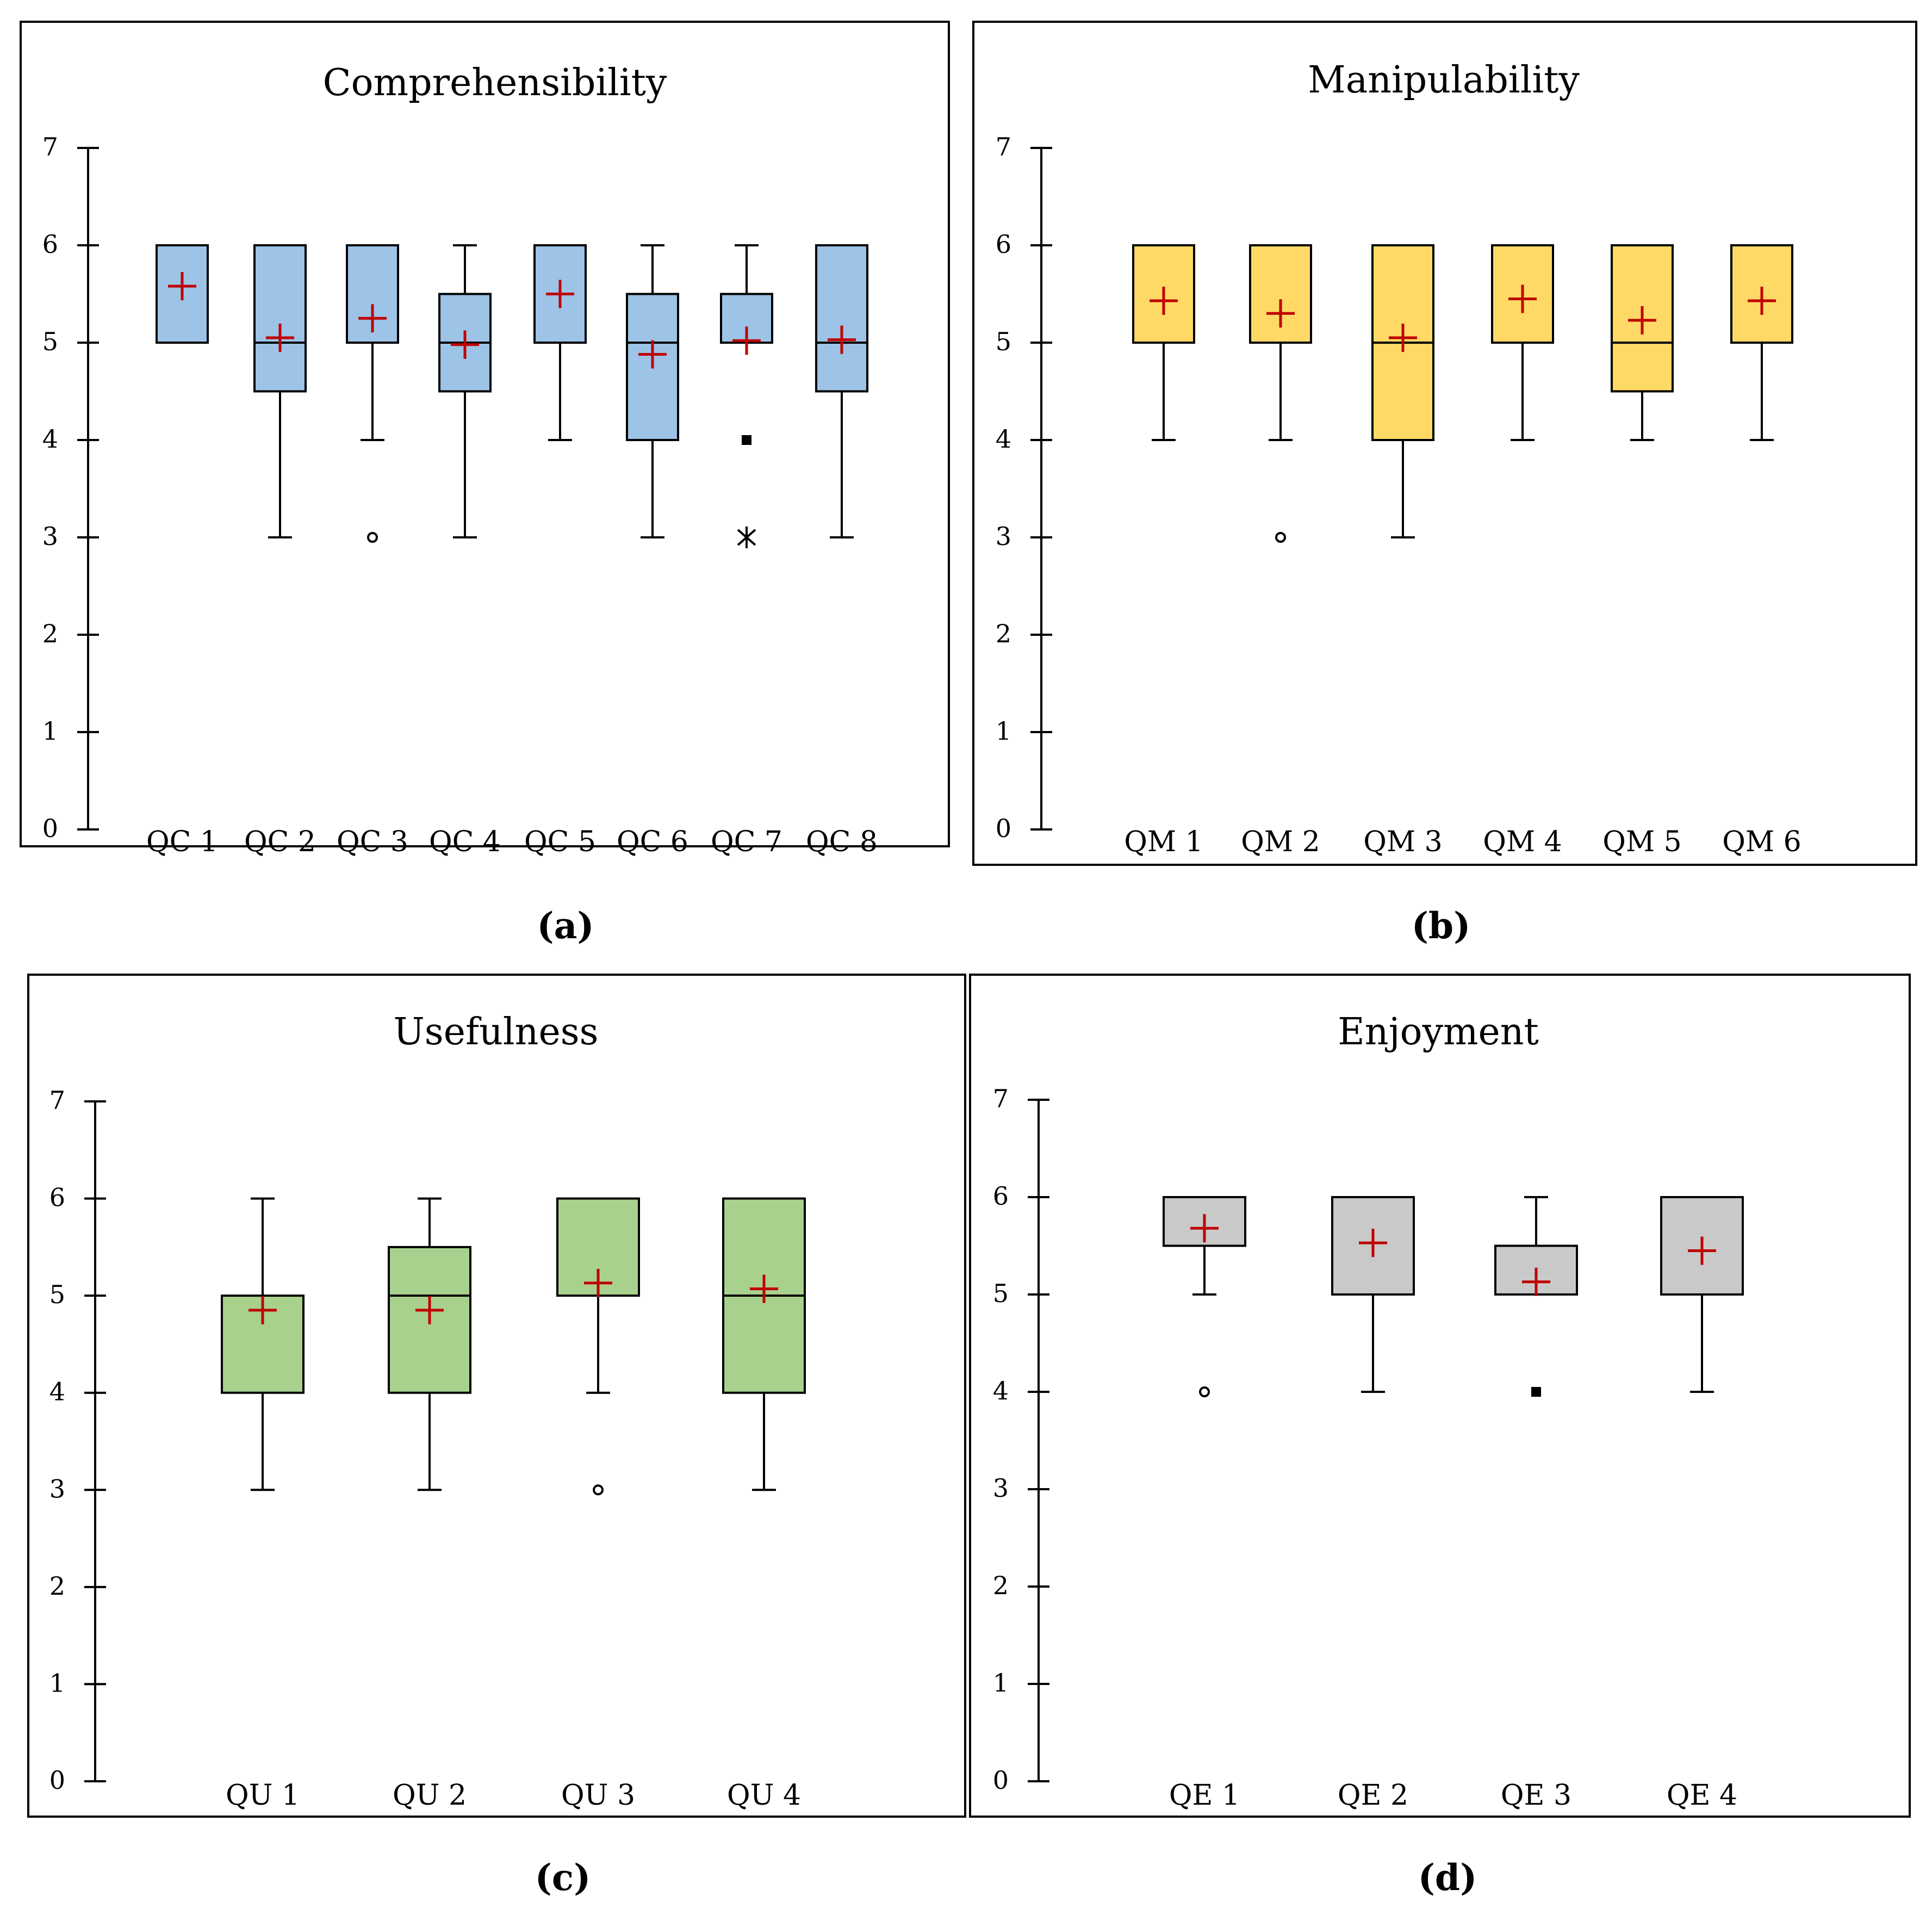 This screenshot has width=1932, height=1908. What do you see at coordinates (1447, 1877) in the screenshot?
I see `panel-label: (d)` at bounding box center [1447, 1877].